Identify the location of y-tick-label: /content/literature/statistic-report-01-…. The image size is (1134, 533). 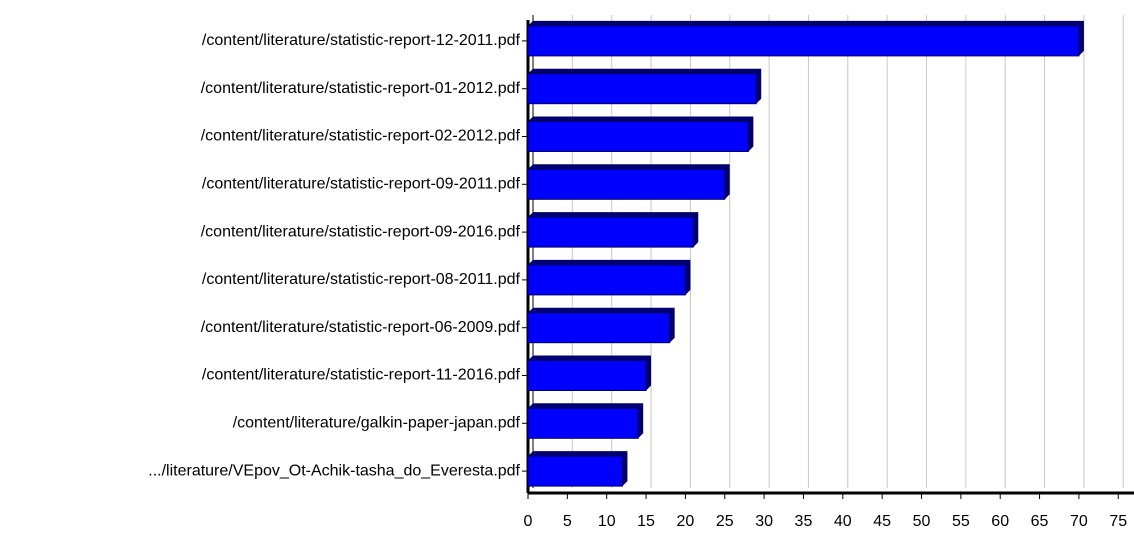
(361, 88).